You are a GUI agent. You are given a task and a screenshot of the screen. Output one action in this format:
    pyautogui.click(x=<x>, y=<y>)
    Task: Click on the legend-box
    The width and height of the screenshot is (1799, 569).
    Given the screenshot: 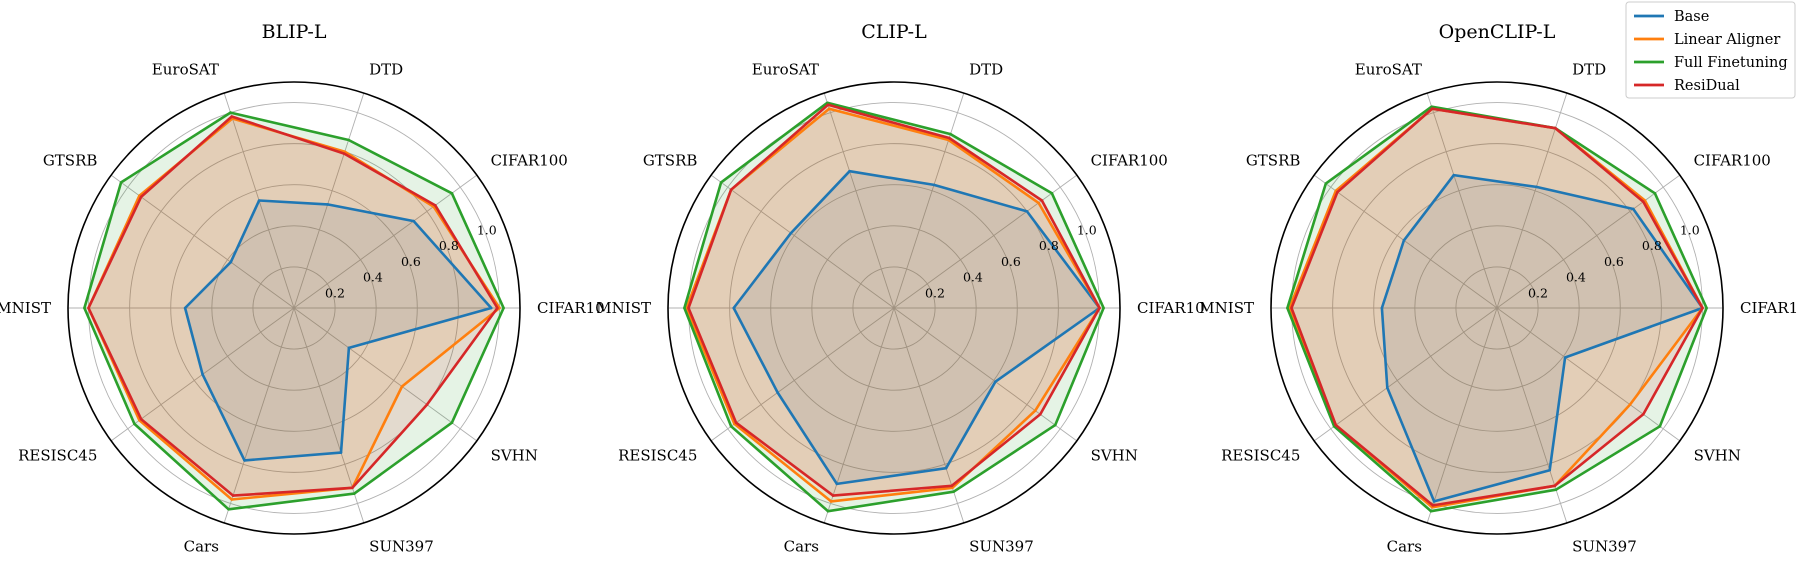 What is the action you would take?
    pyautogui.click(x=1710, y=50)
    